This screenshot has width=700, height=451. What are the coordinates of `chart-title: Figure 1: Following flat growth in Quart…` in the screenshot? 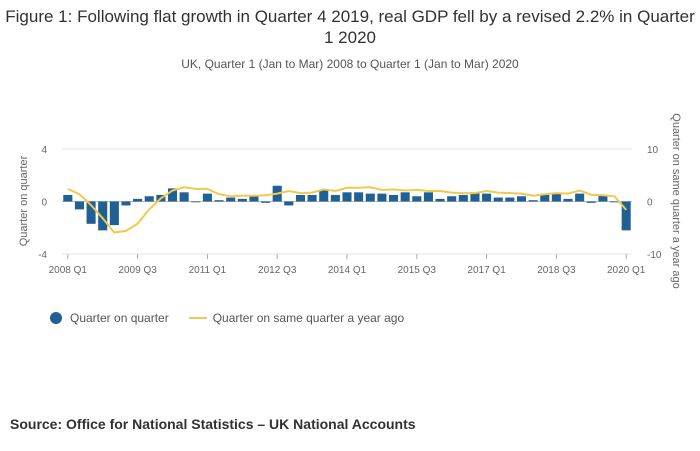 It's located at (350, 27).